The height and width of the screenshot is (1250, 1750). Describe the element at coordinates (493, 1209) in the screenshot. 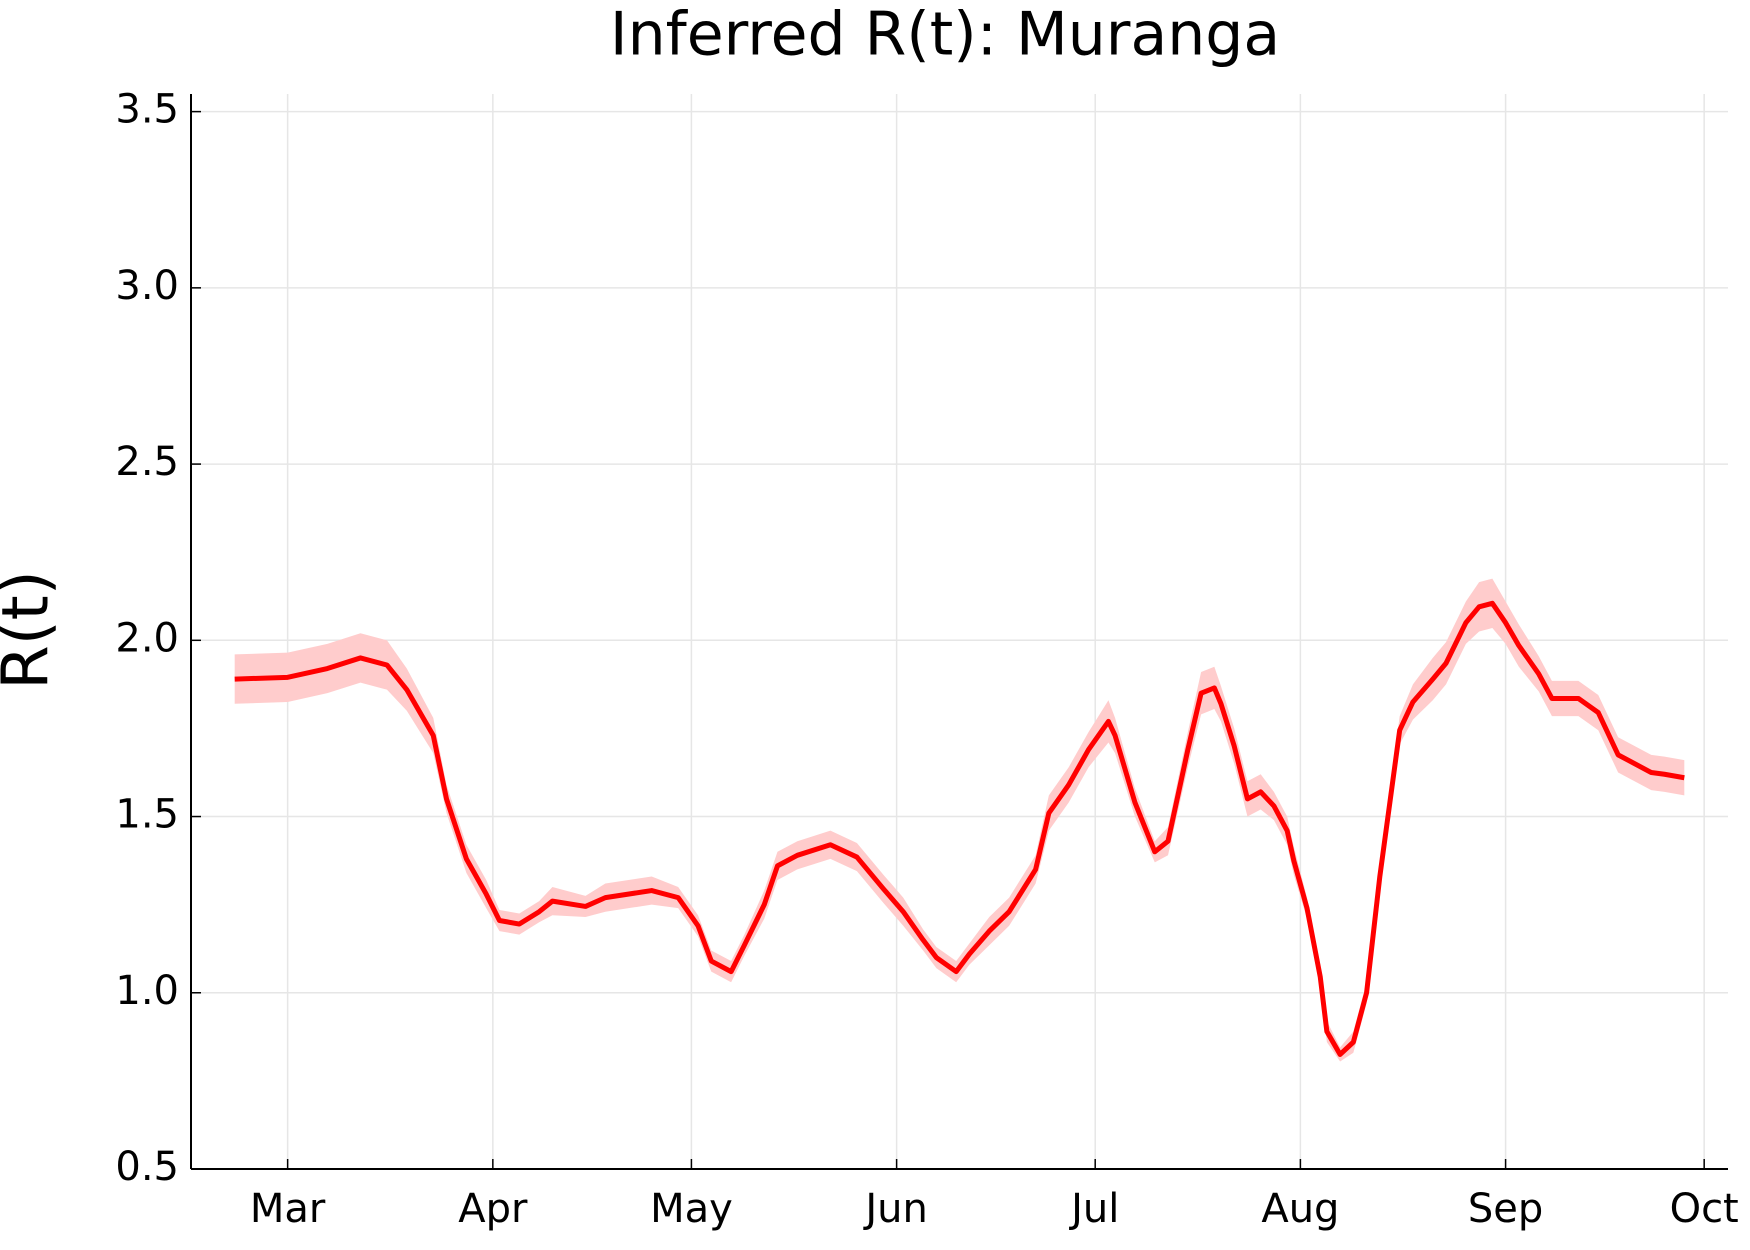

I see `x-tick-label: Apr` at that location.